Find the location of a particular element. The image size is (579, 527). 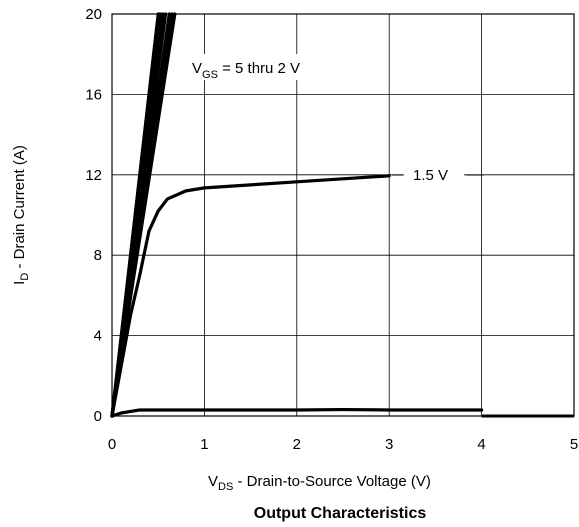

y-axis-title: ID - Drain Current (A) is located at coordinates (21, 215).